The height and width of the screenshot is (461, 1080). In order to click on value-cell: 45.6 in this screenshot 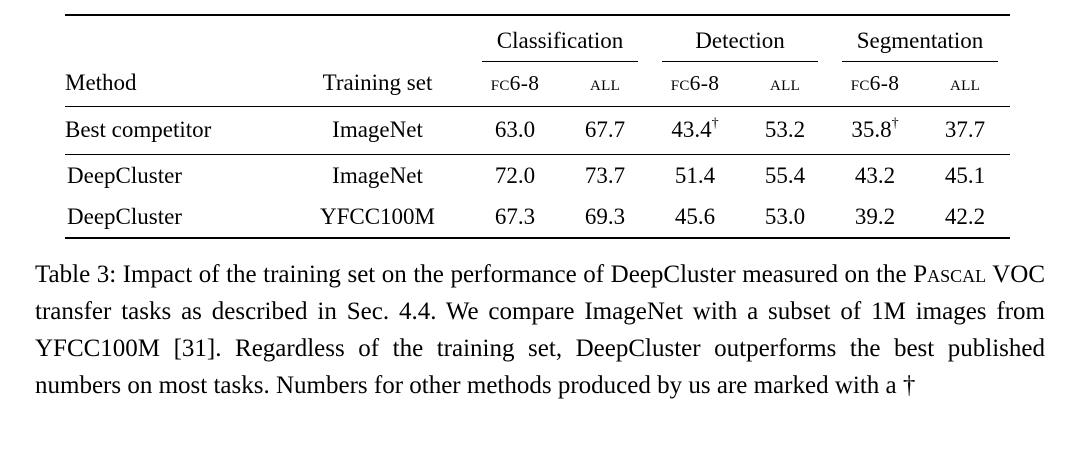, I will do `click(695, 217)`.